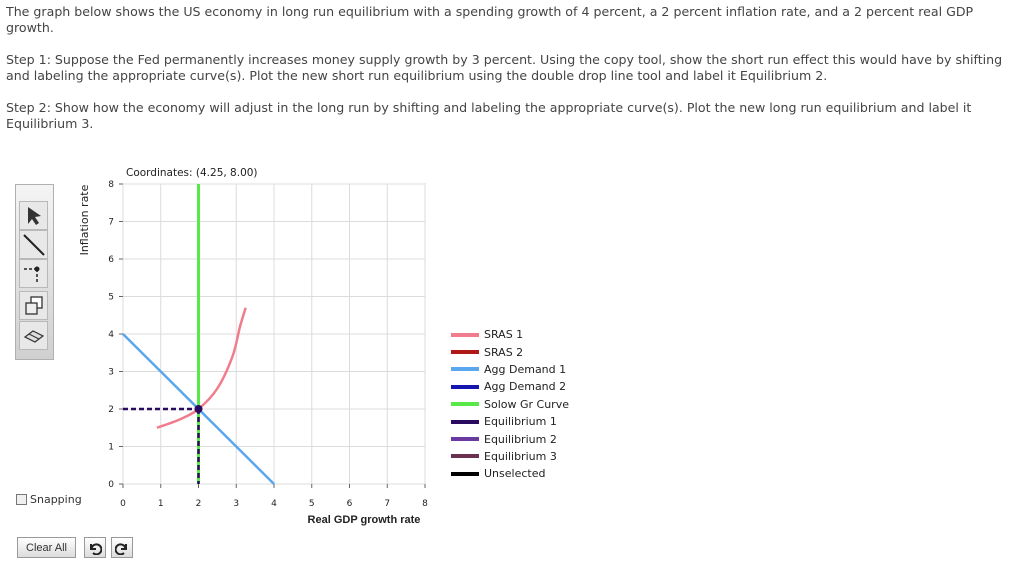 This screenshot has width=1017, height=577. What do you see at coordinates (515, 474) in the screenshot?
I see `legend-label: Unselected` at bounding box center [515, 474].